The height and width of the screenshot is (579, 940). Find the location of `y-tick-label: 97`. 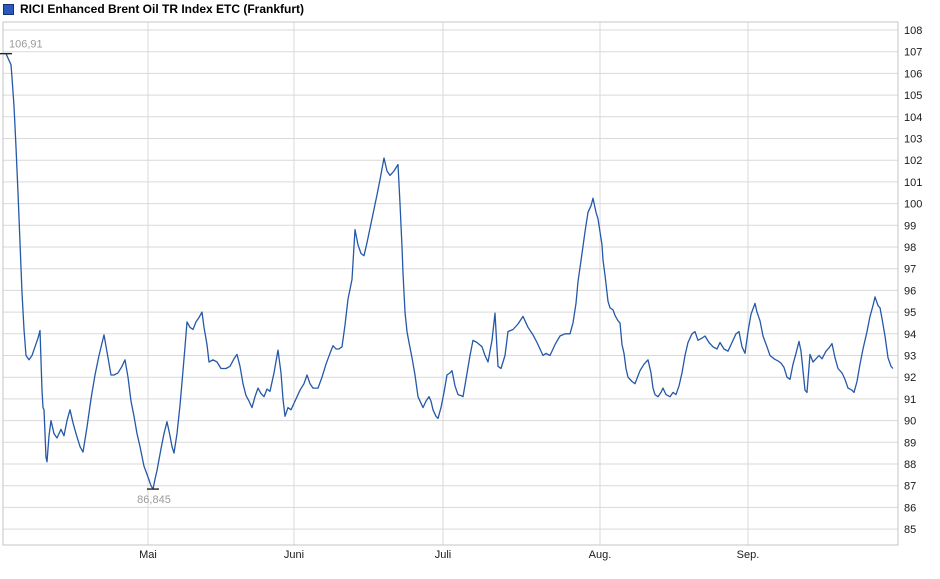

y-tick-label: 97 is located at coordinates (910, 270).